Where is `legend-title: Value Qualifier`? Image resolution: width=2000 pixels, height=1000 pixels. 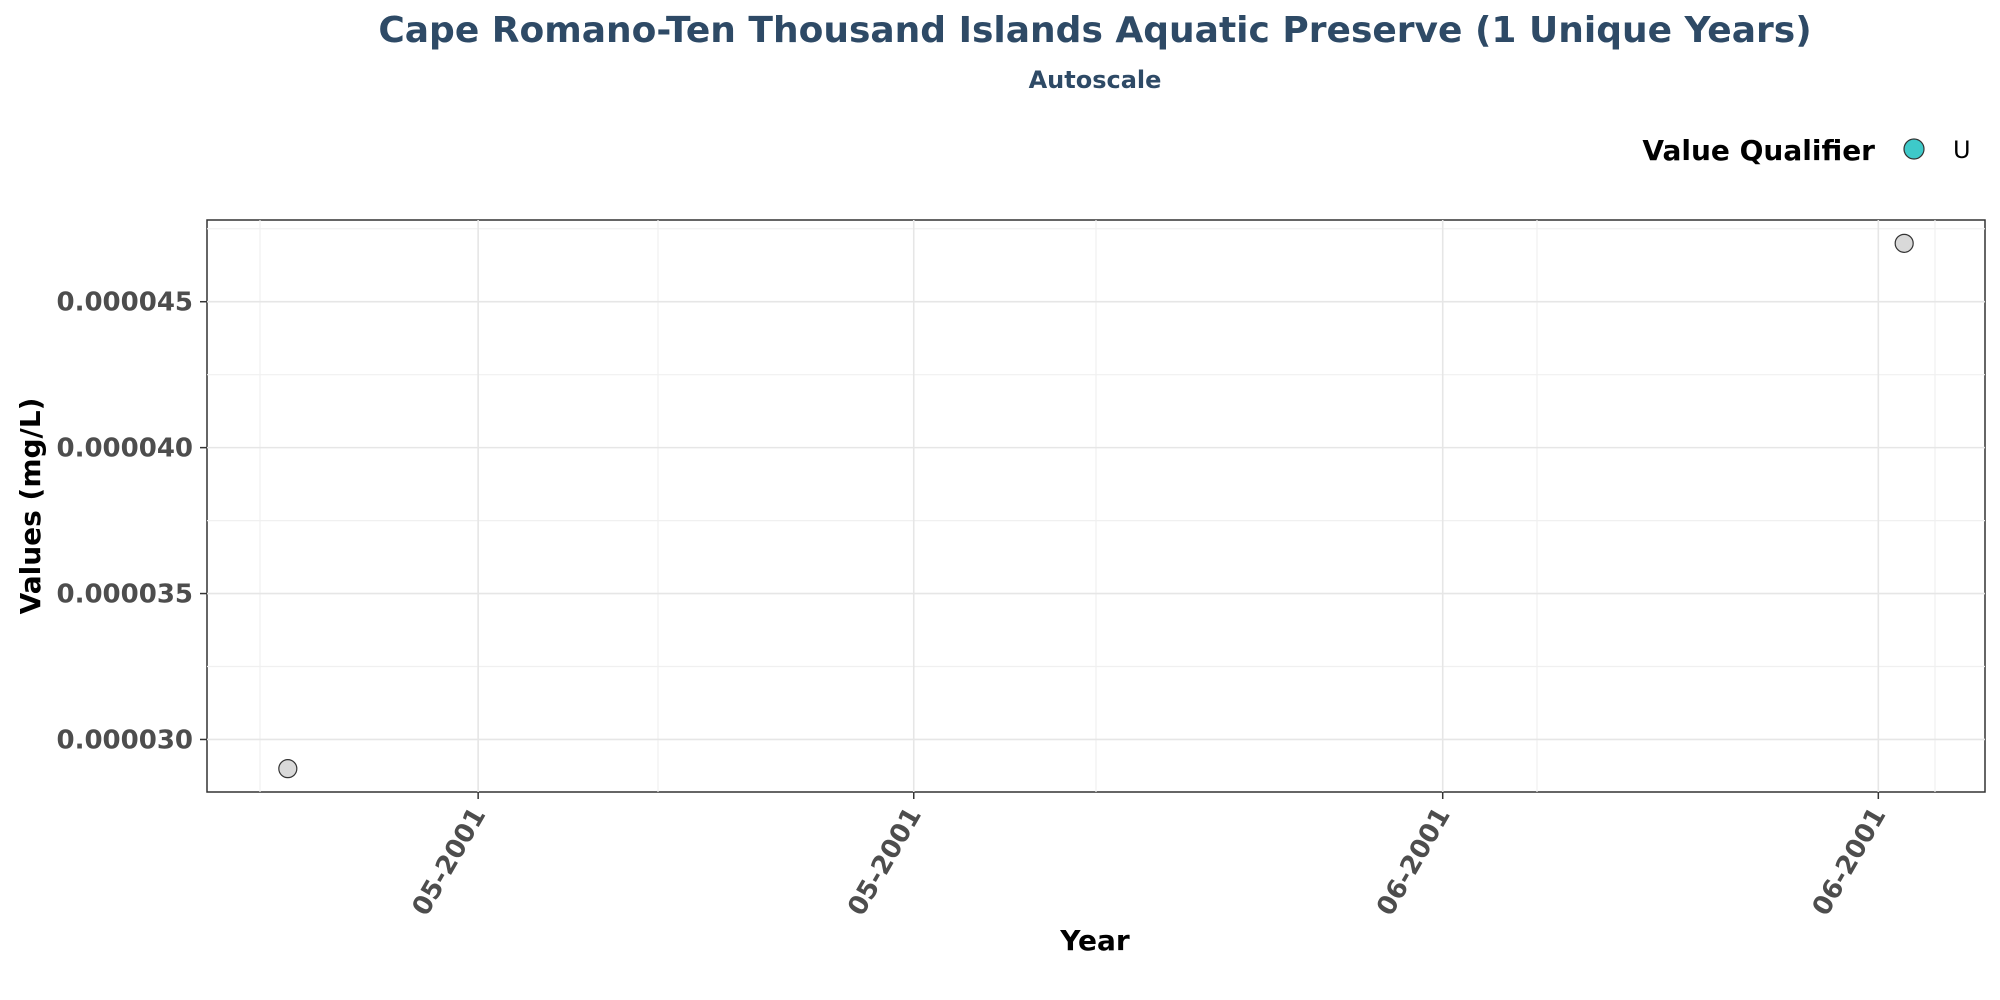
legend-title: Value Qualifier is located at coordinates (1758, 150).